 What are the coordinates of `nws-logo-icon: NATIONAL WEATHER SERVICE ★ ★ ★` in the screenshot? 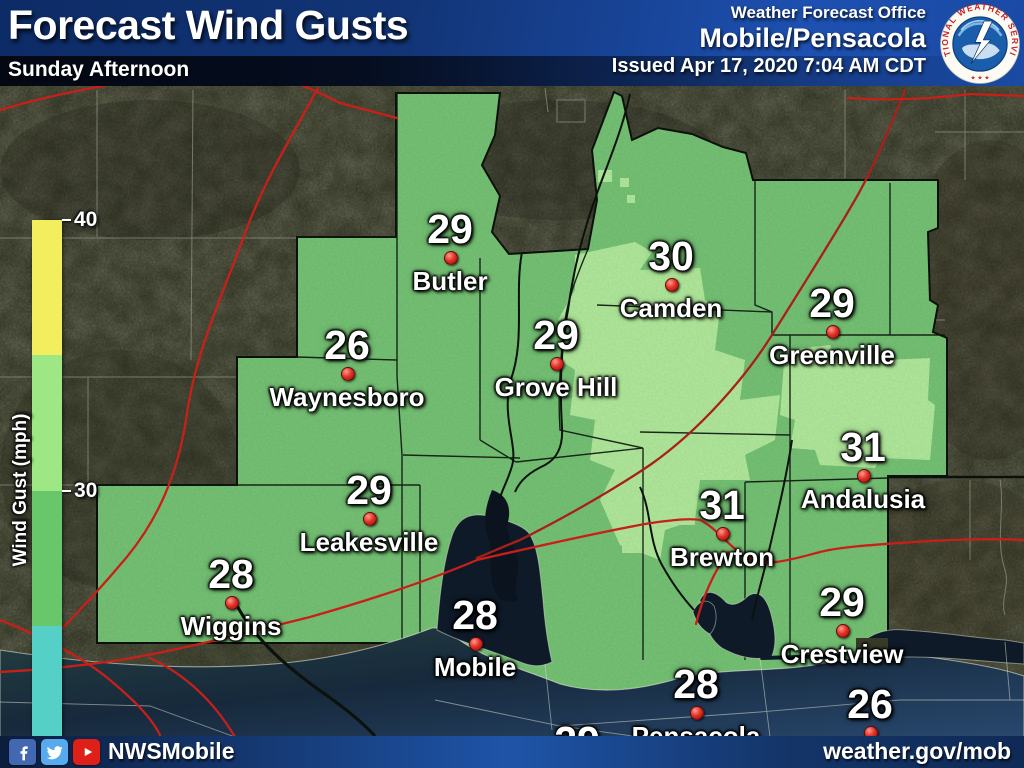 It's located at (979, 43).